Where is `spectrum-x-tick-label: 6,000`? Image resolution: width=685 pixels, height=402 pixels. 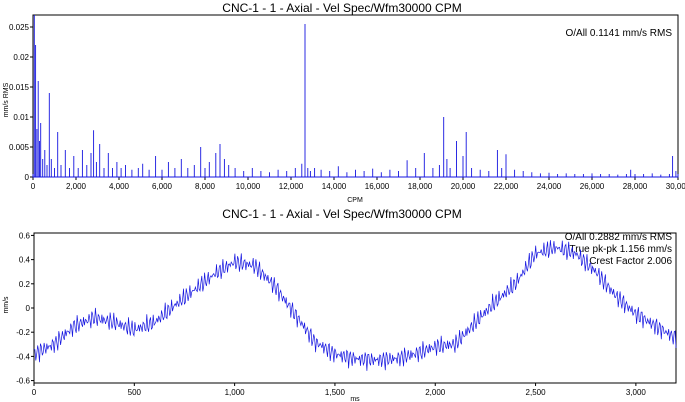 spectrum-x-tick-label: 6,000 is located at coordinates (162, 186).